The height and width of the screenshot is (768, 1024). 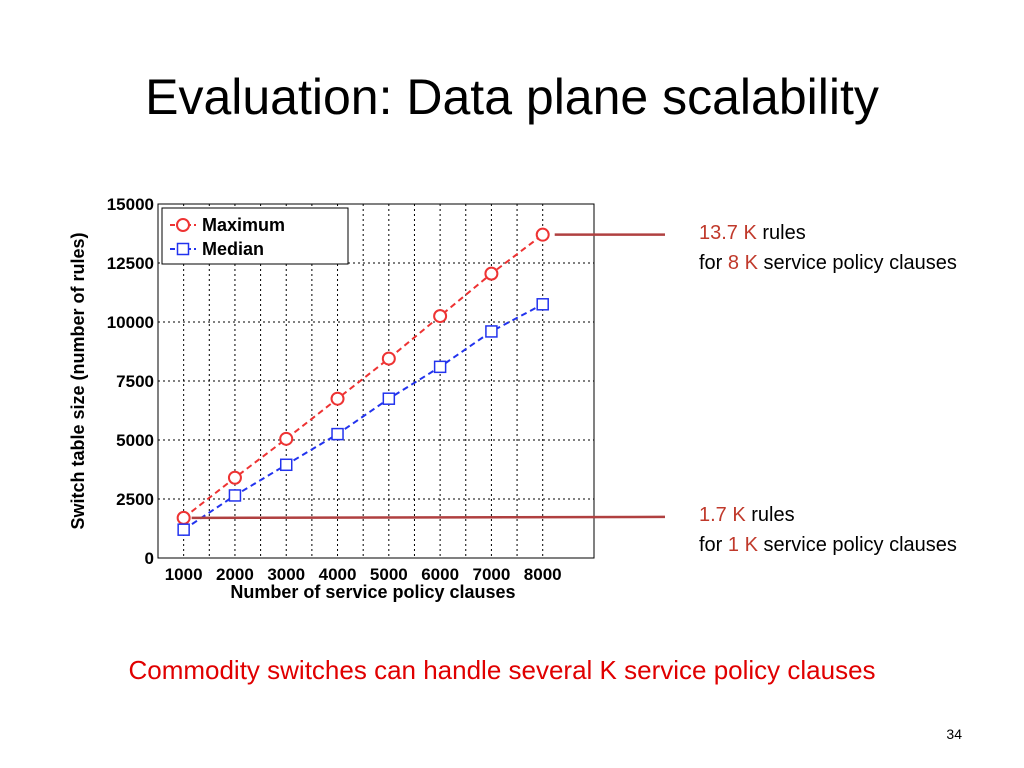 What do you see at coordinates (728, 233) in the screenshot?
I see `annotation-top-value: 13.7 K` at bounding box center [728, 233].